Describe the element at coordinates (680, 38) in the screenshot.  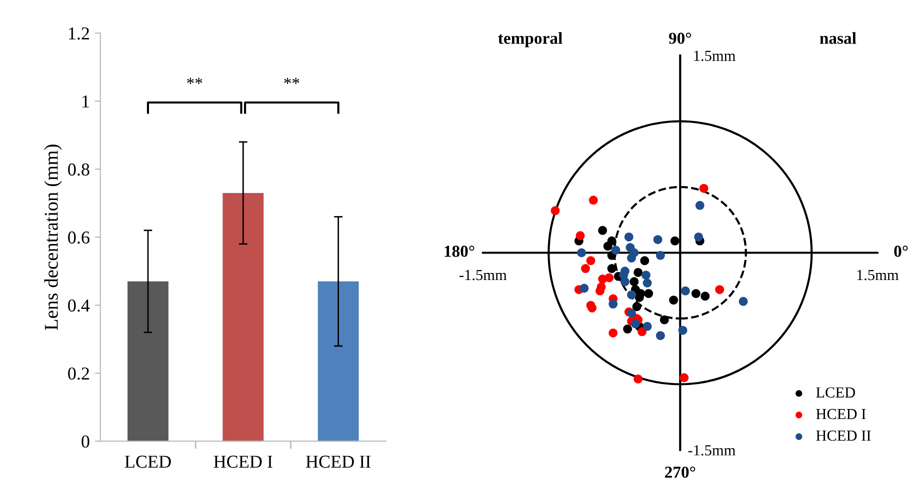
I see `text: 90°` at that location.